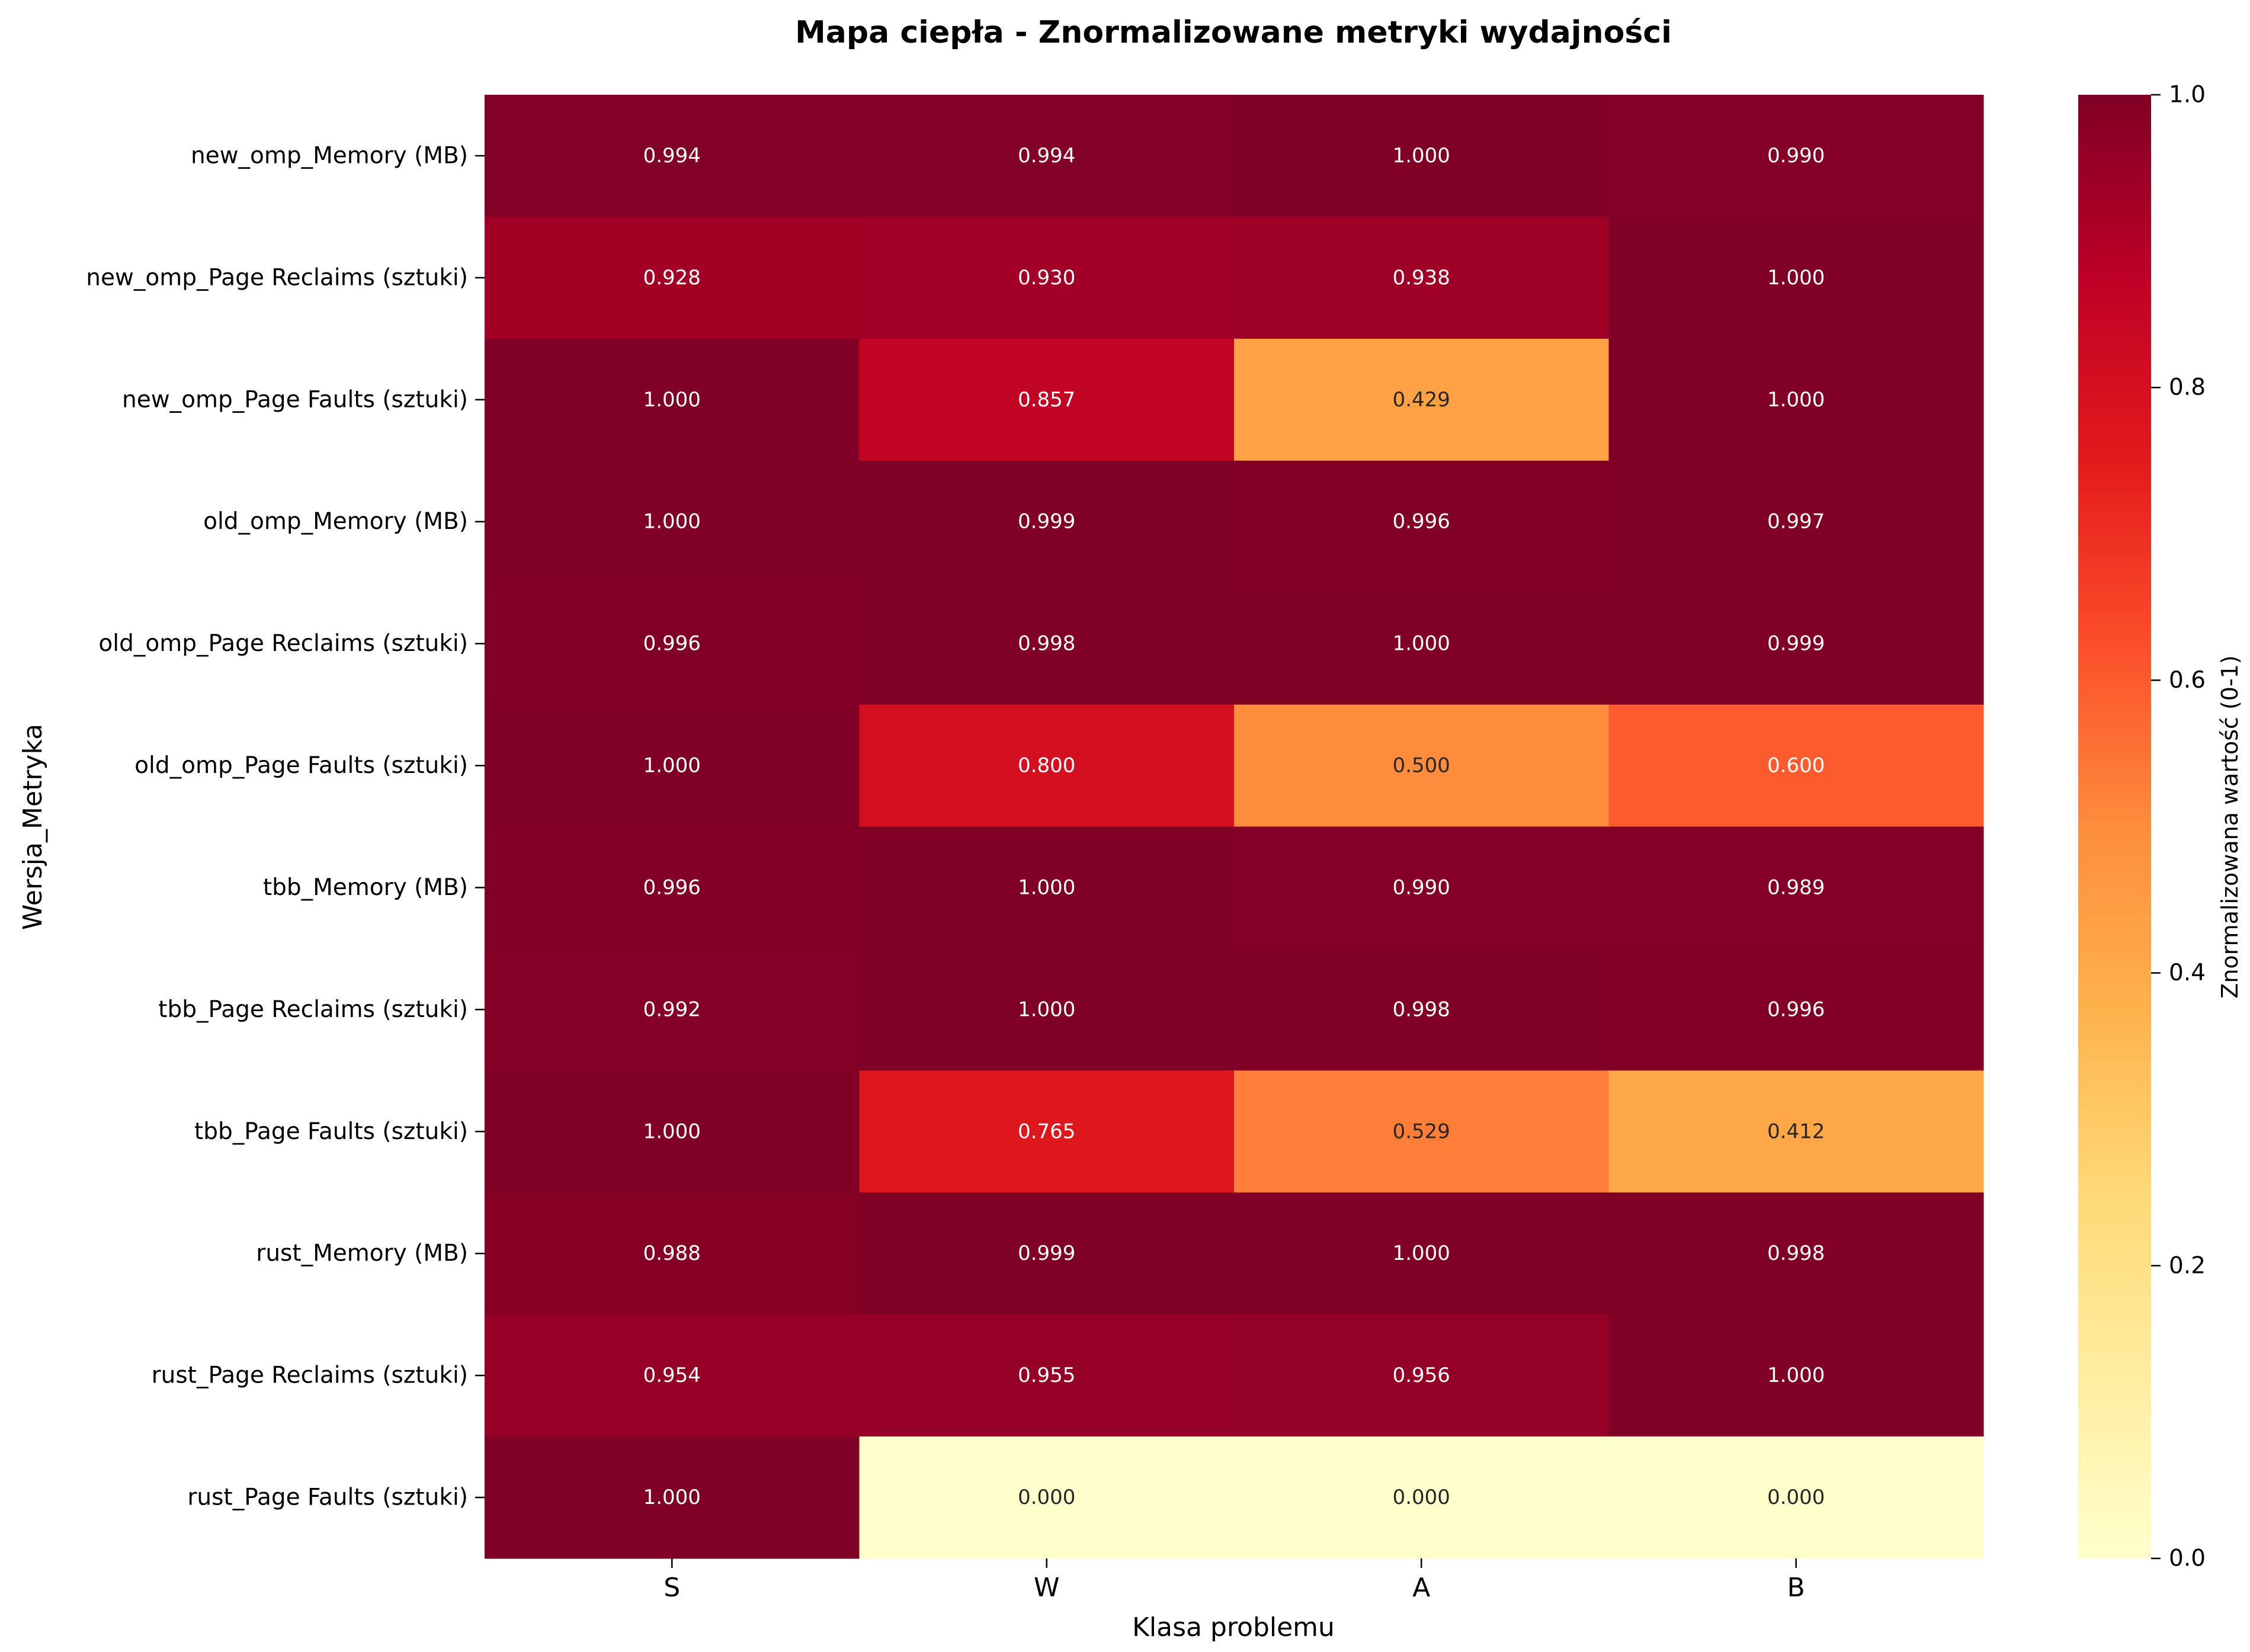 The width and height of the screenshot is (2250, 1652). Describe the element at coordinates (2114, 826) in the screenshot. I see `colorbar` at that location.